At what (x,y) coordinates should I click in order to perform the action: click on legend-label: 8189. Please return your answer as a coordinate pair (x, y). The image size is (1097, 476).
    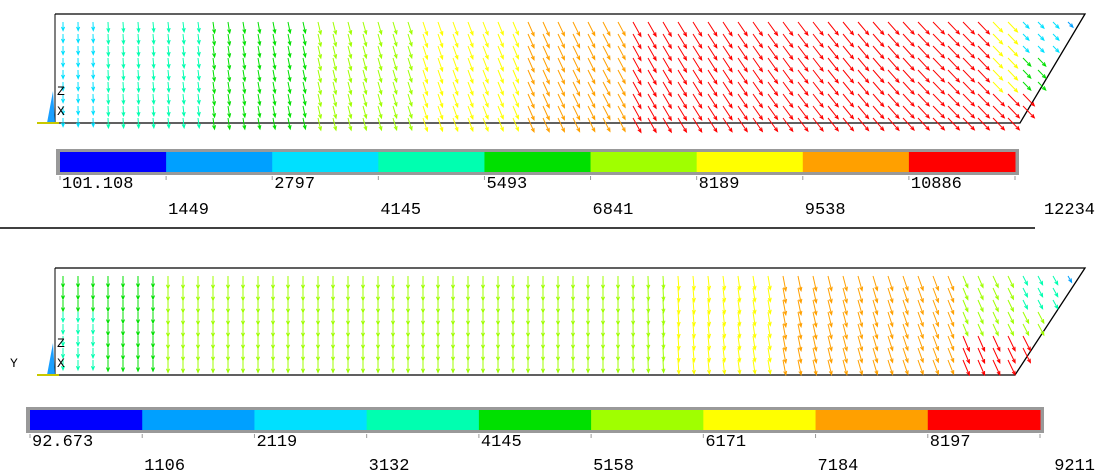
    Looking at the image, I should click on (719, 184).